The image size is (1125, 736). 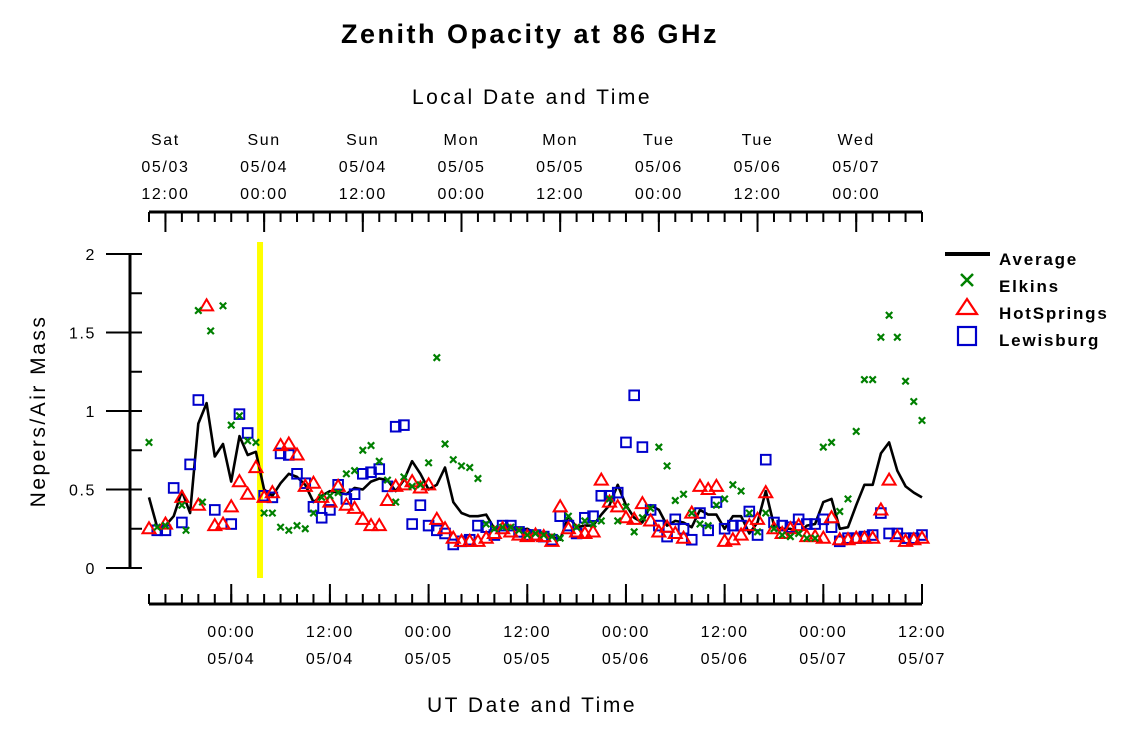 I want to click on top-tick-label: 05/03, so click(x=165, y=167).